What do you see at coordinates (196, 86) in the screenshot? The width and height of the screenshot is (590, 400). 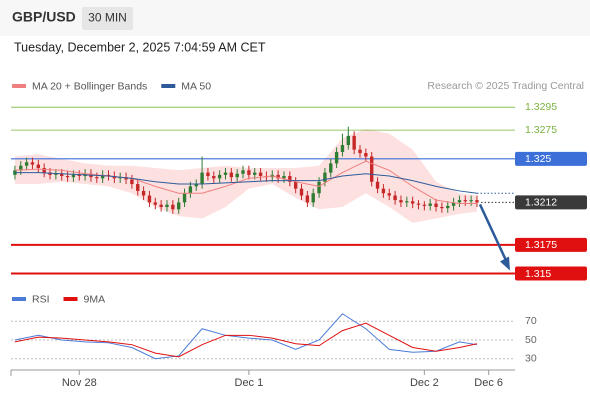 I see `legend-label: MA 50` at bounding box center [196, 86].